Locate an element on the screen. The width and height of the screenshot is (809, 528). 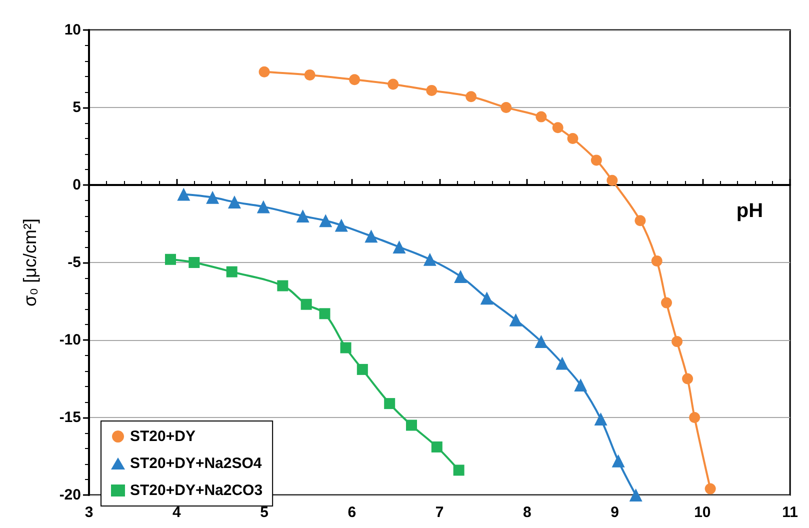
x-tick-label: 7 is located at coordinates (439, 512).